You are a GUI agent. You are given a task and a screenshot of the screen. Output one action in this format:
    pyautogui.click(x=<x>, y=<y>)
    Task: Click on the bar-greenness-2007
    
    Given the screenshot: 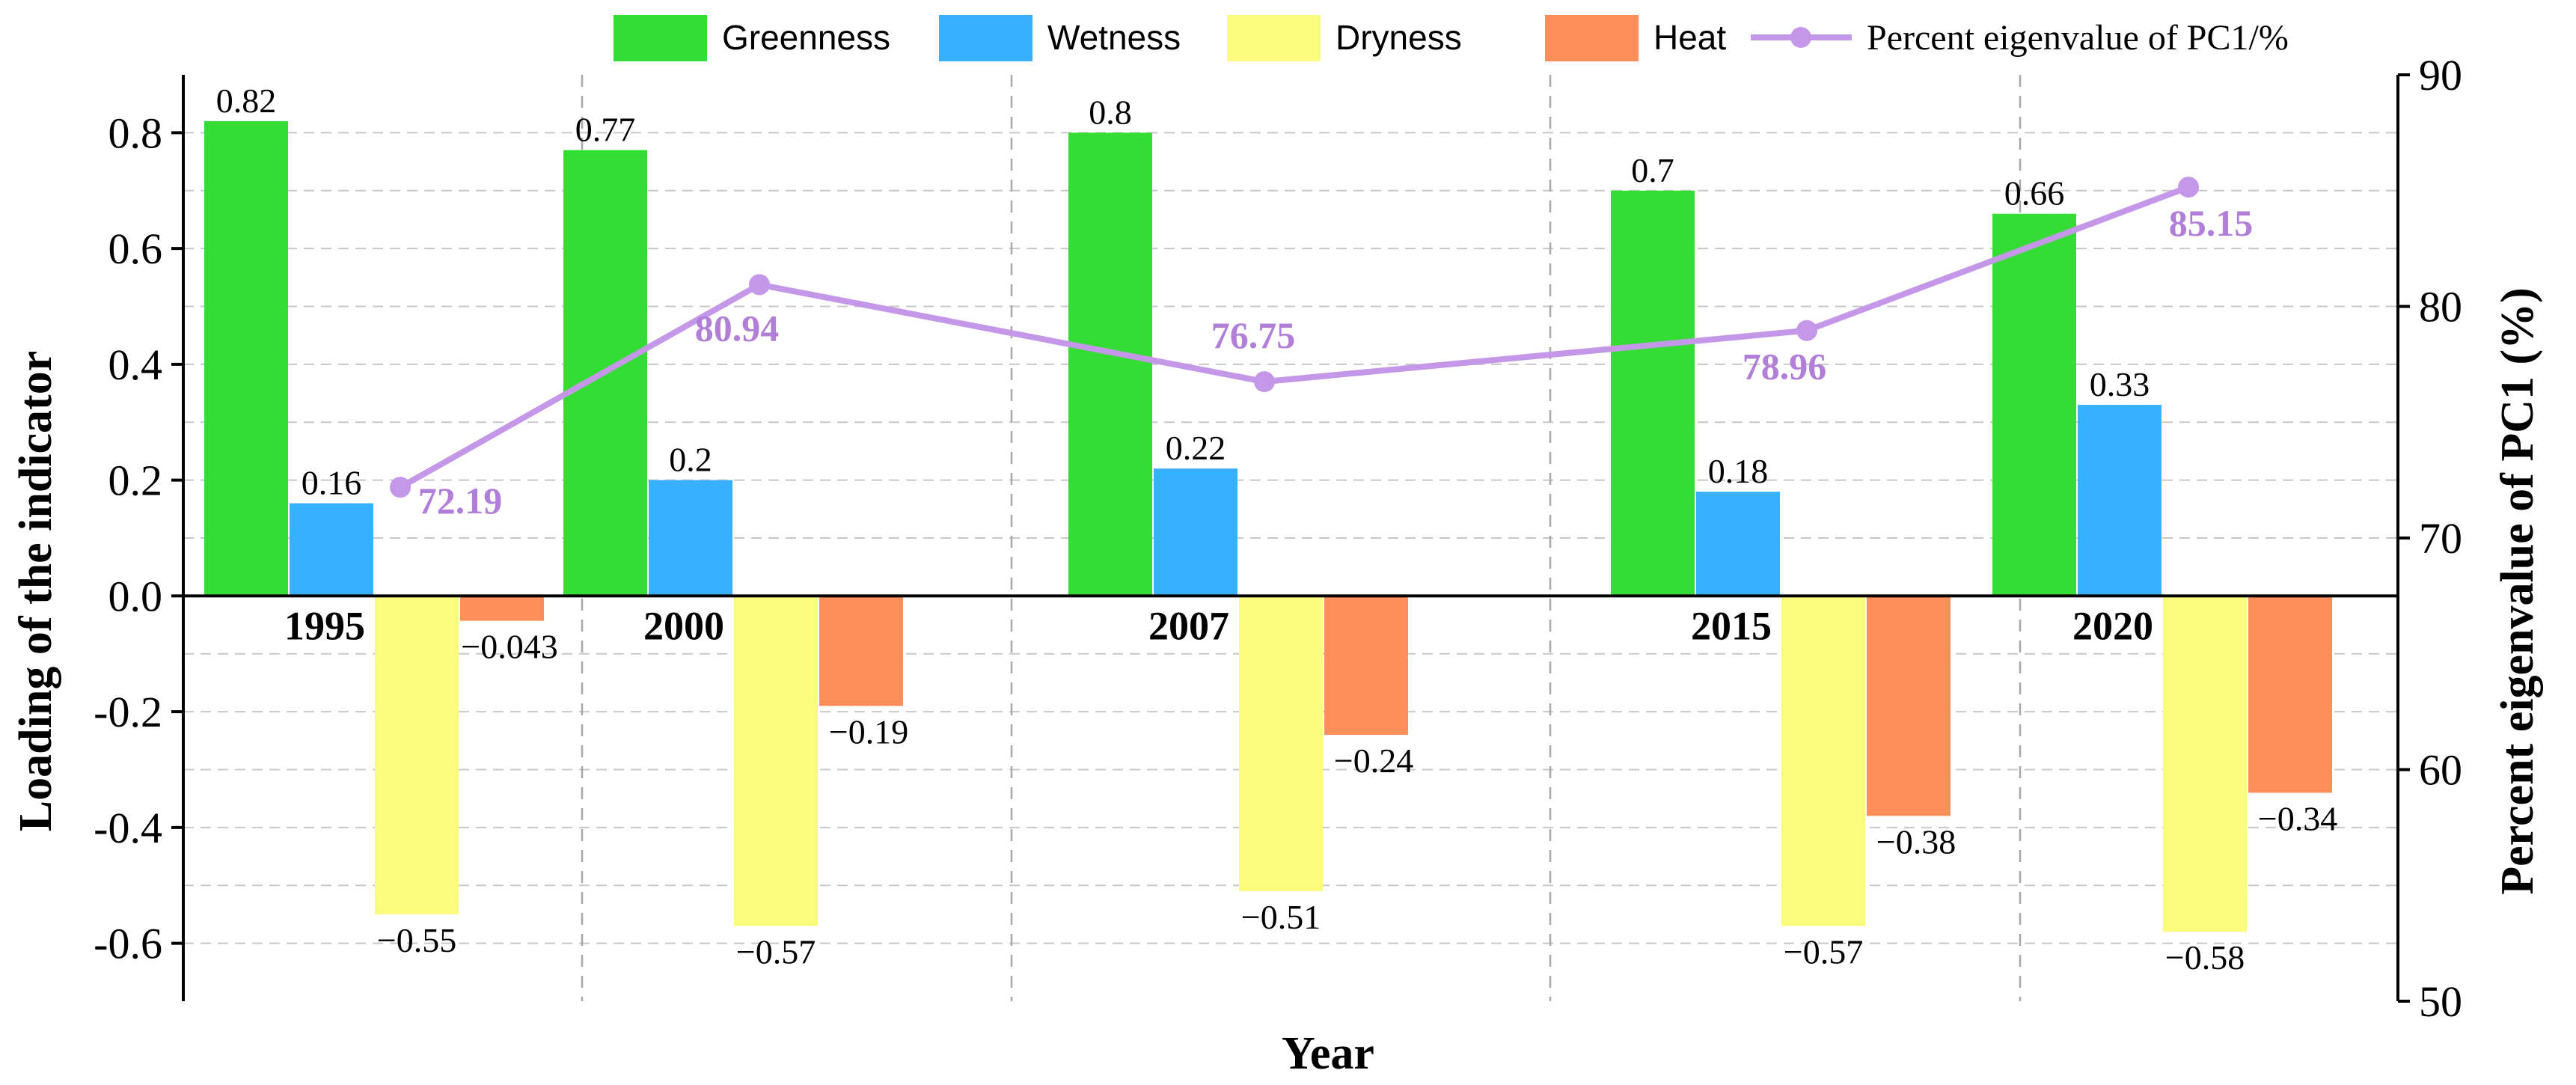 What is the action you would take?
    pyautogui.click(x=1110, y=364)
    